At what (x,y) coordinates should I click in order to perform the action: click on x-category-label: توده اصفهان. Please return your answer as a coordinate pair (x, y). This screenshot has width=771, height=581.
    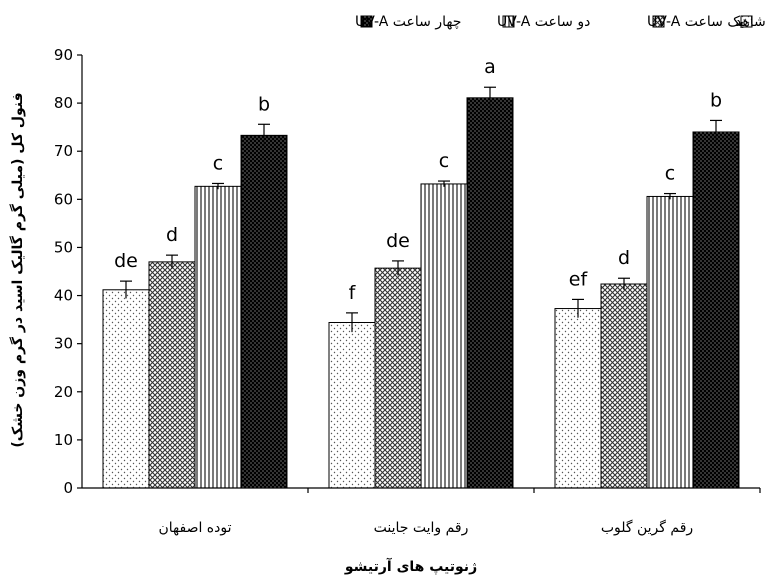
    Looking at the image, I should click on (194, 528).